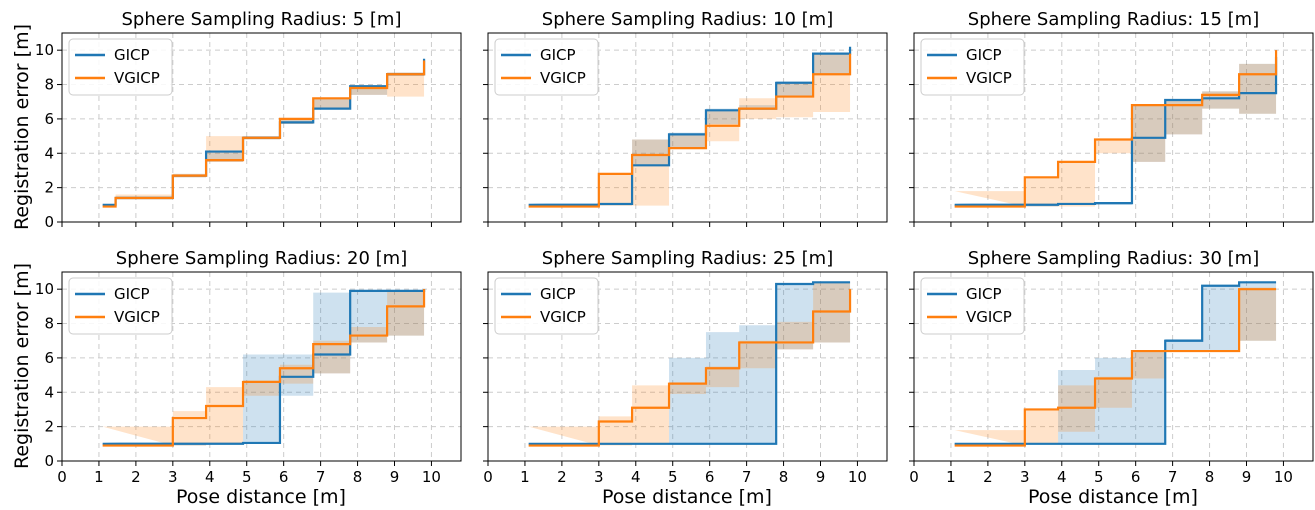 The width and height of the screenshot is (1315, 510). What do you see at coordinates (599, 477) in the screenshot?
I see `x-tick-label: 3` at bounding box center [599, 477].